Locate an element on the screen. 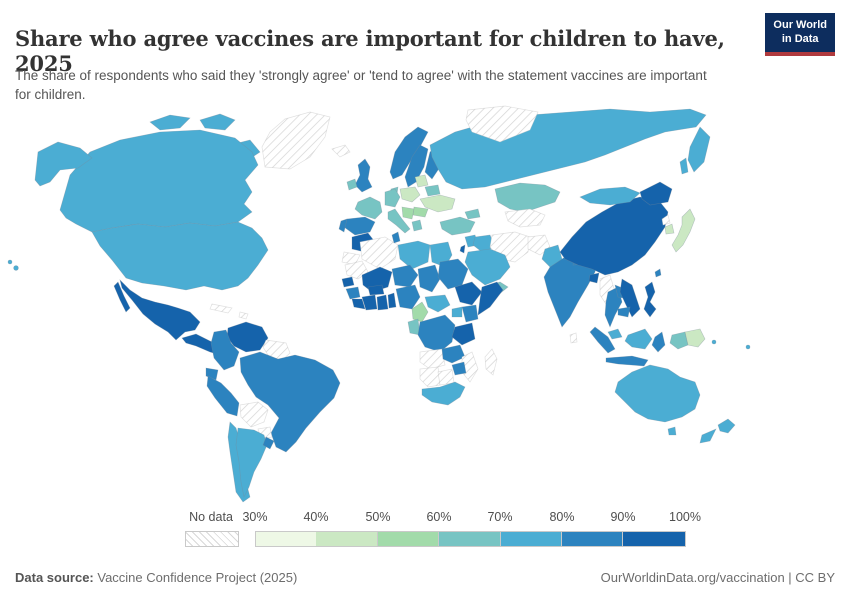 This screenshot has height=600, width=850. country-norway is located at coordinates (409, 153).